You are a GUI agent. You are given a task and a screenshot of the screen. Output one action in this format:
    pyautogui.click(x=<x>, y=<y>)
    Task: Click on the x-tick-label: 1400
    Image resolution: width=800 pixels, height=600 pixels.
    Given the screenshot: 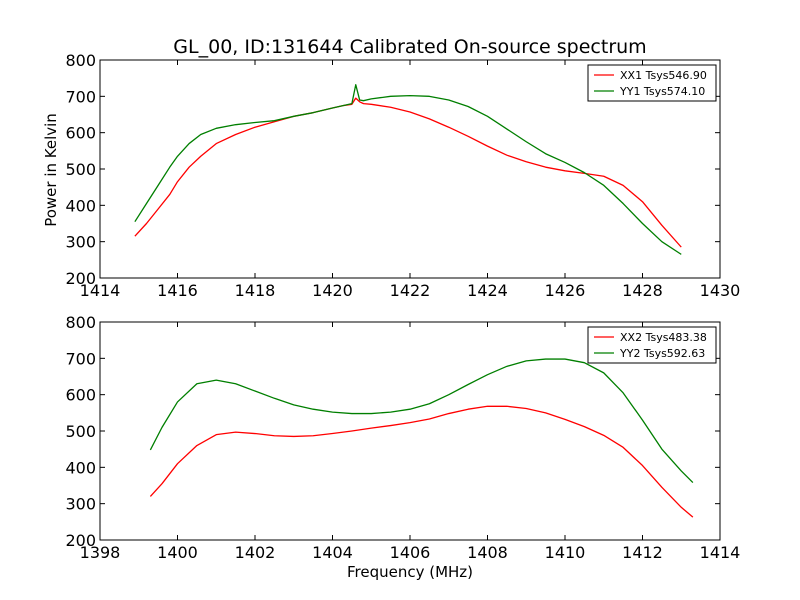 What is the action you would take?
    pyautogui.click(x=177, y=552)
    